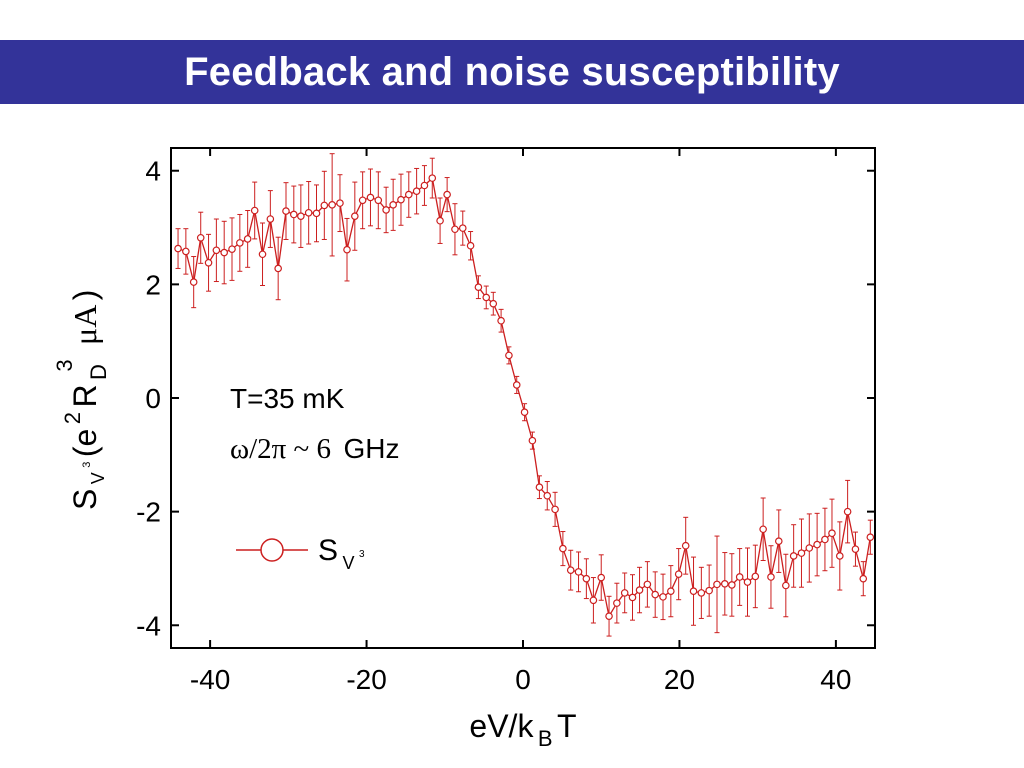  Describe the element at coordinates (512, 71) in the screenshot. I see `slide-title: Feedback and noise susceptibility` at that location.